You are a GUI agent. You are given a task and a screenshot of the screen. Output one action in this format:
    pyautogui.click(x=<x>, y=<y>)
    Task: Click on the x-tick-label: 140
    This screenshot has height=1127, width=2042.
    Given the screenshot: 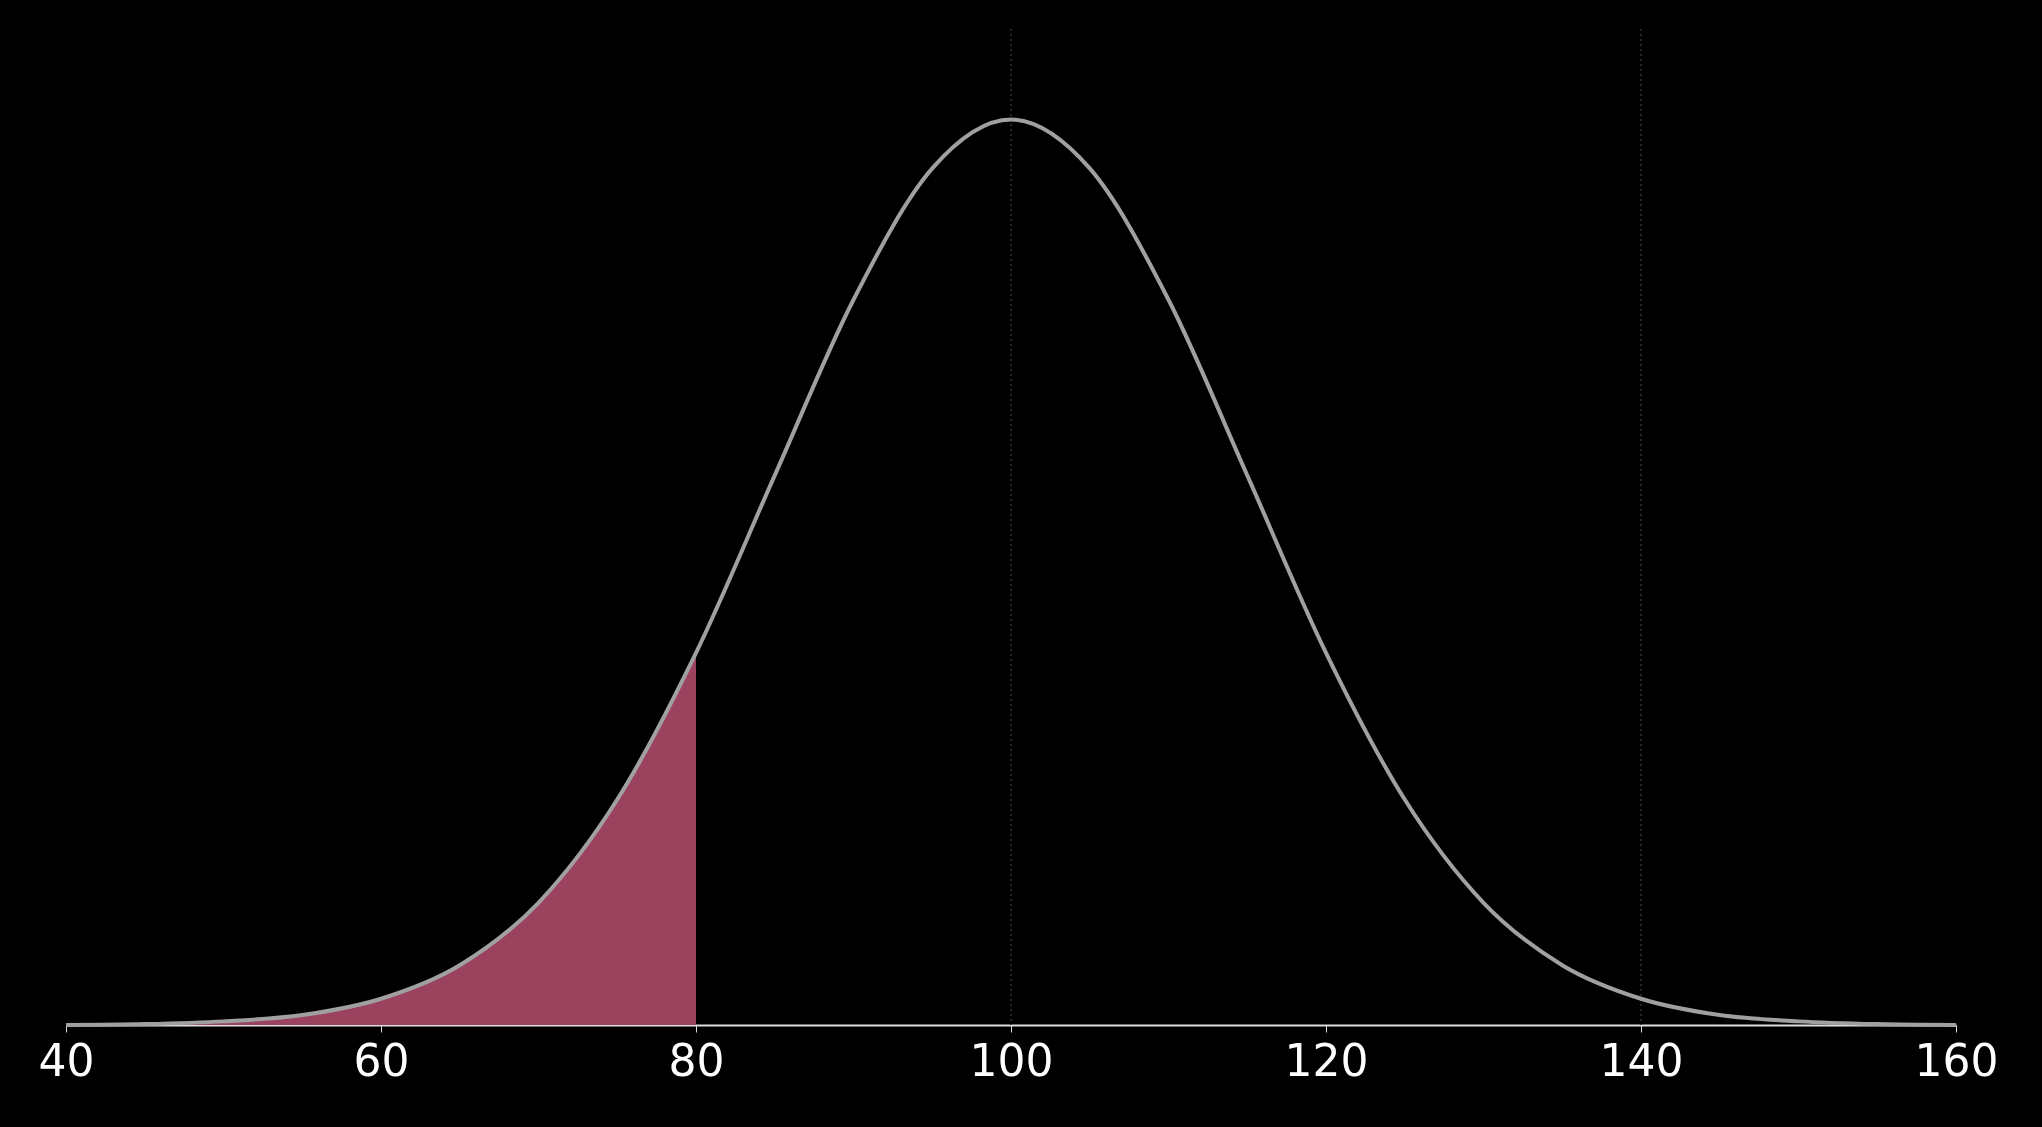 What is the action you would take?
    pyautogui.click(x=1641, y=1060)
    